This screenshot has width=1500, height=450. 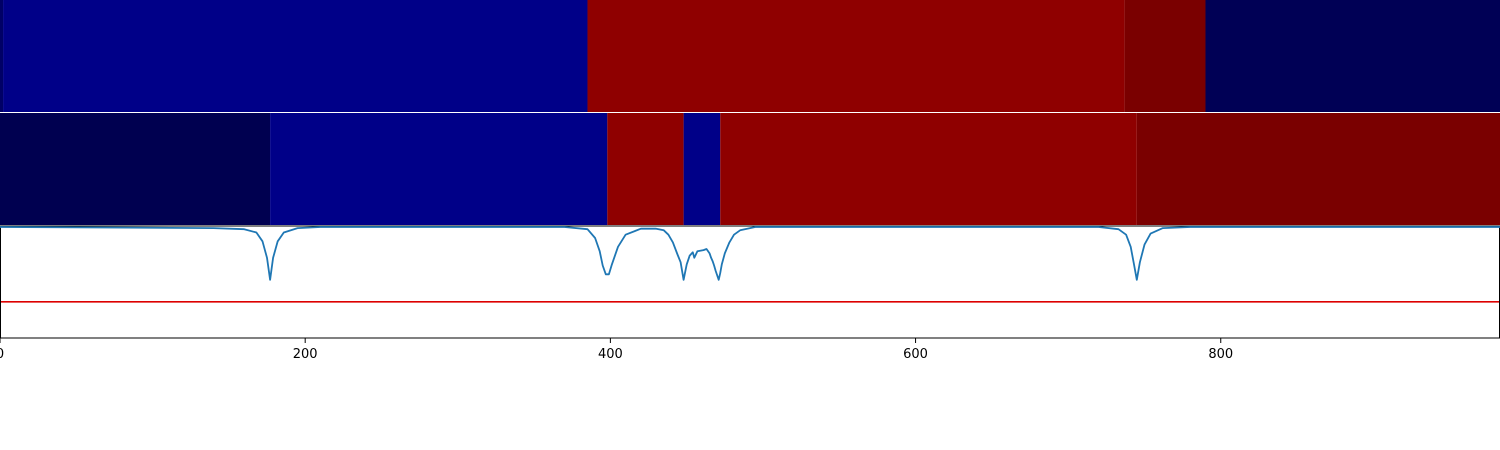 What do you see at coordinates (305, 354) in the screenshot?
I see `x-tick-label-200: 200` at bounding box center [305, 354].